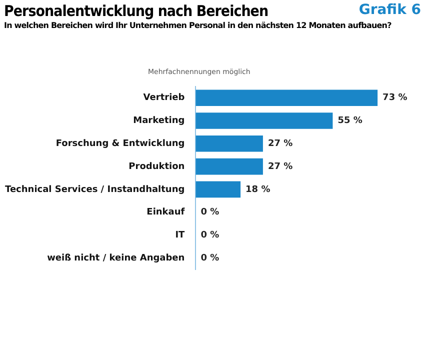 The height and width of the screenshot is (338, 425). Describe the element at coordinates (165, 213) in the screenshot. I see `y-tick-label: Einkauf` at that location.